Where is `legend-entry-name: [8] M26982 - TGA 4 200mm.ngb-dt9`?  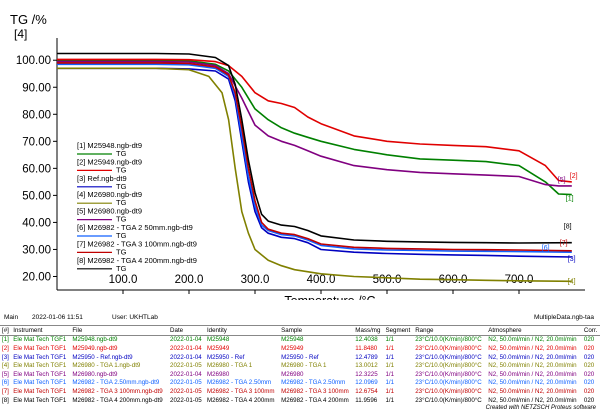
legend-entry-name: [8] M26982 - TGA 4 200mm.ngb-dt9 is located at coordinates (137, 260).